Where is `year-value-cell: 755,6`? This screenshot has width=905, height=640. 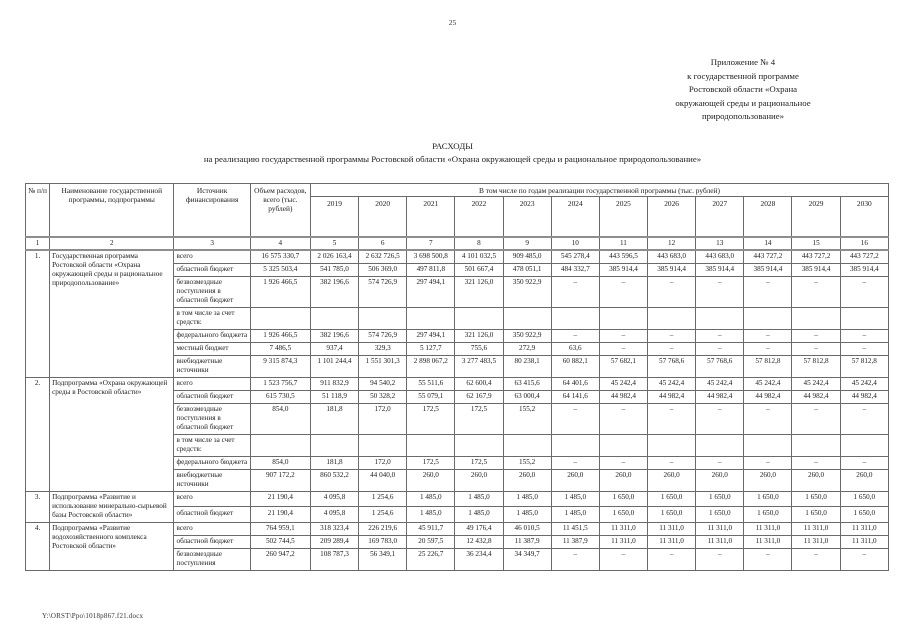 year-value-cell: 755,6 is located at coordinates (479, 348).